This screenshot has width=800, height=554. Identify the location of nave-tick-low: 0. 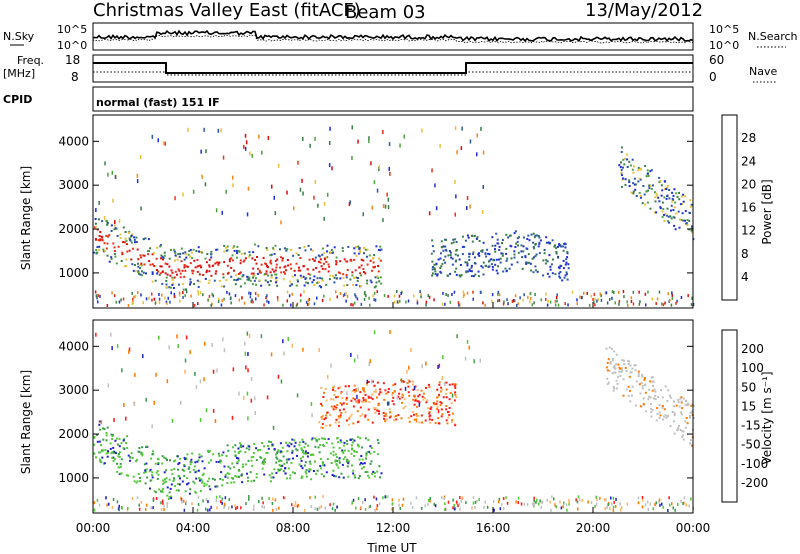
(713, 77).